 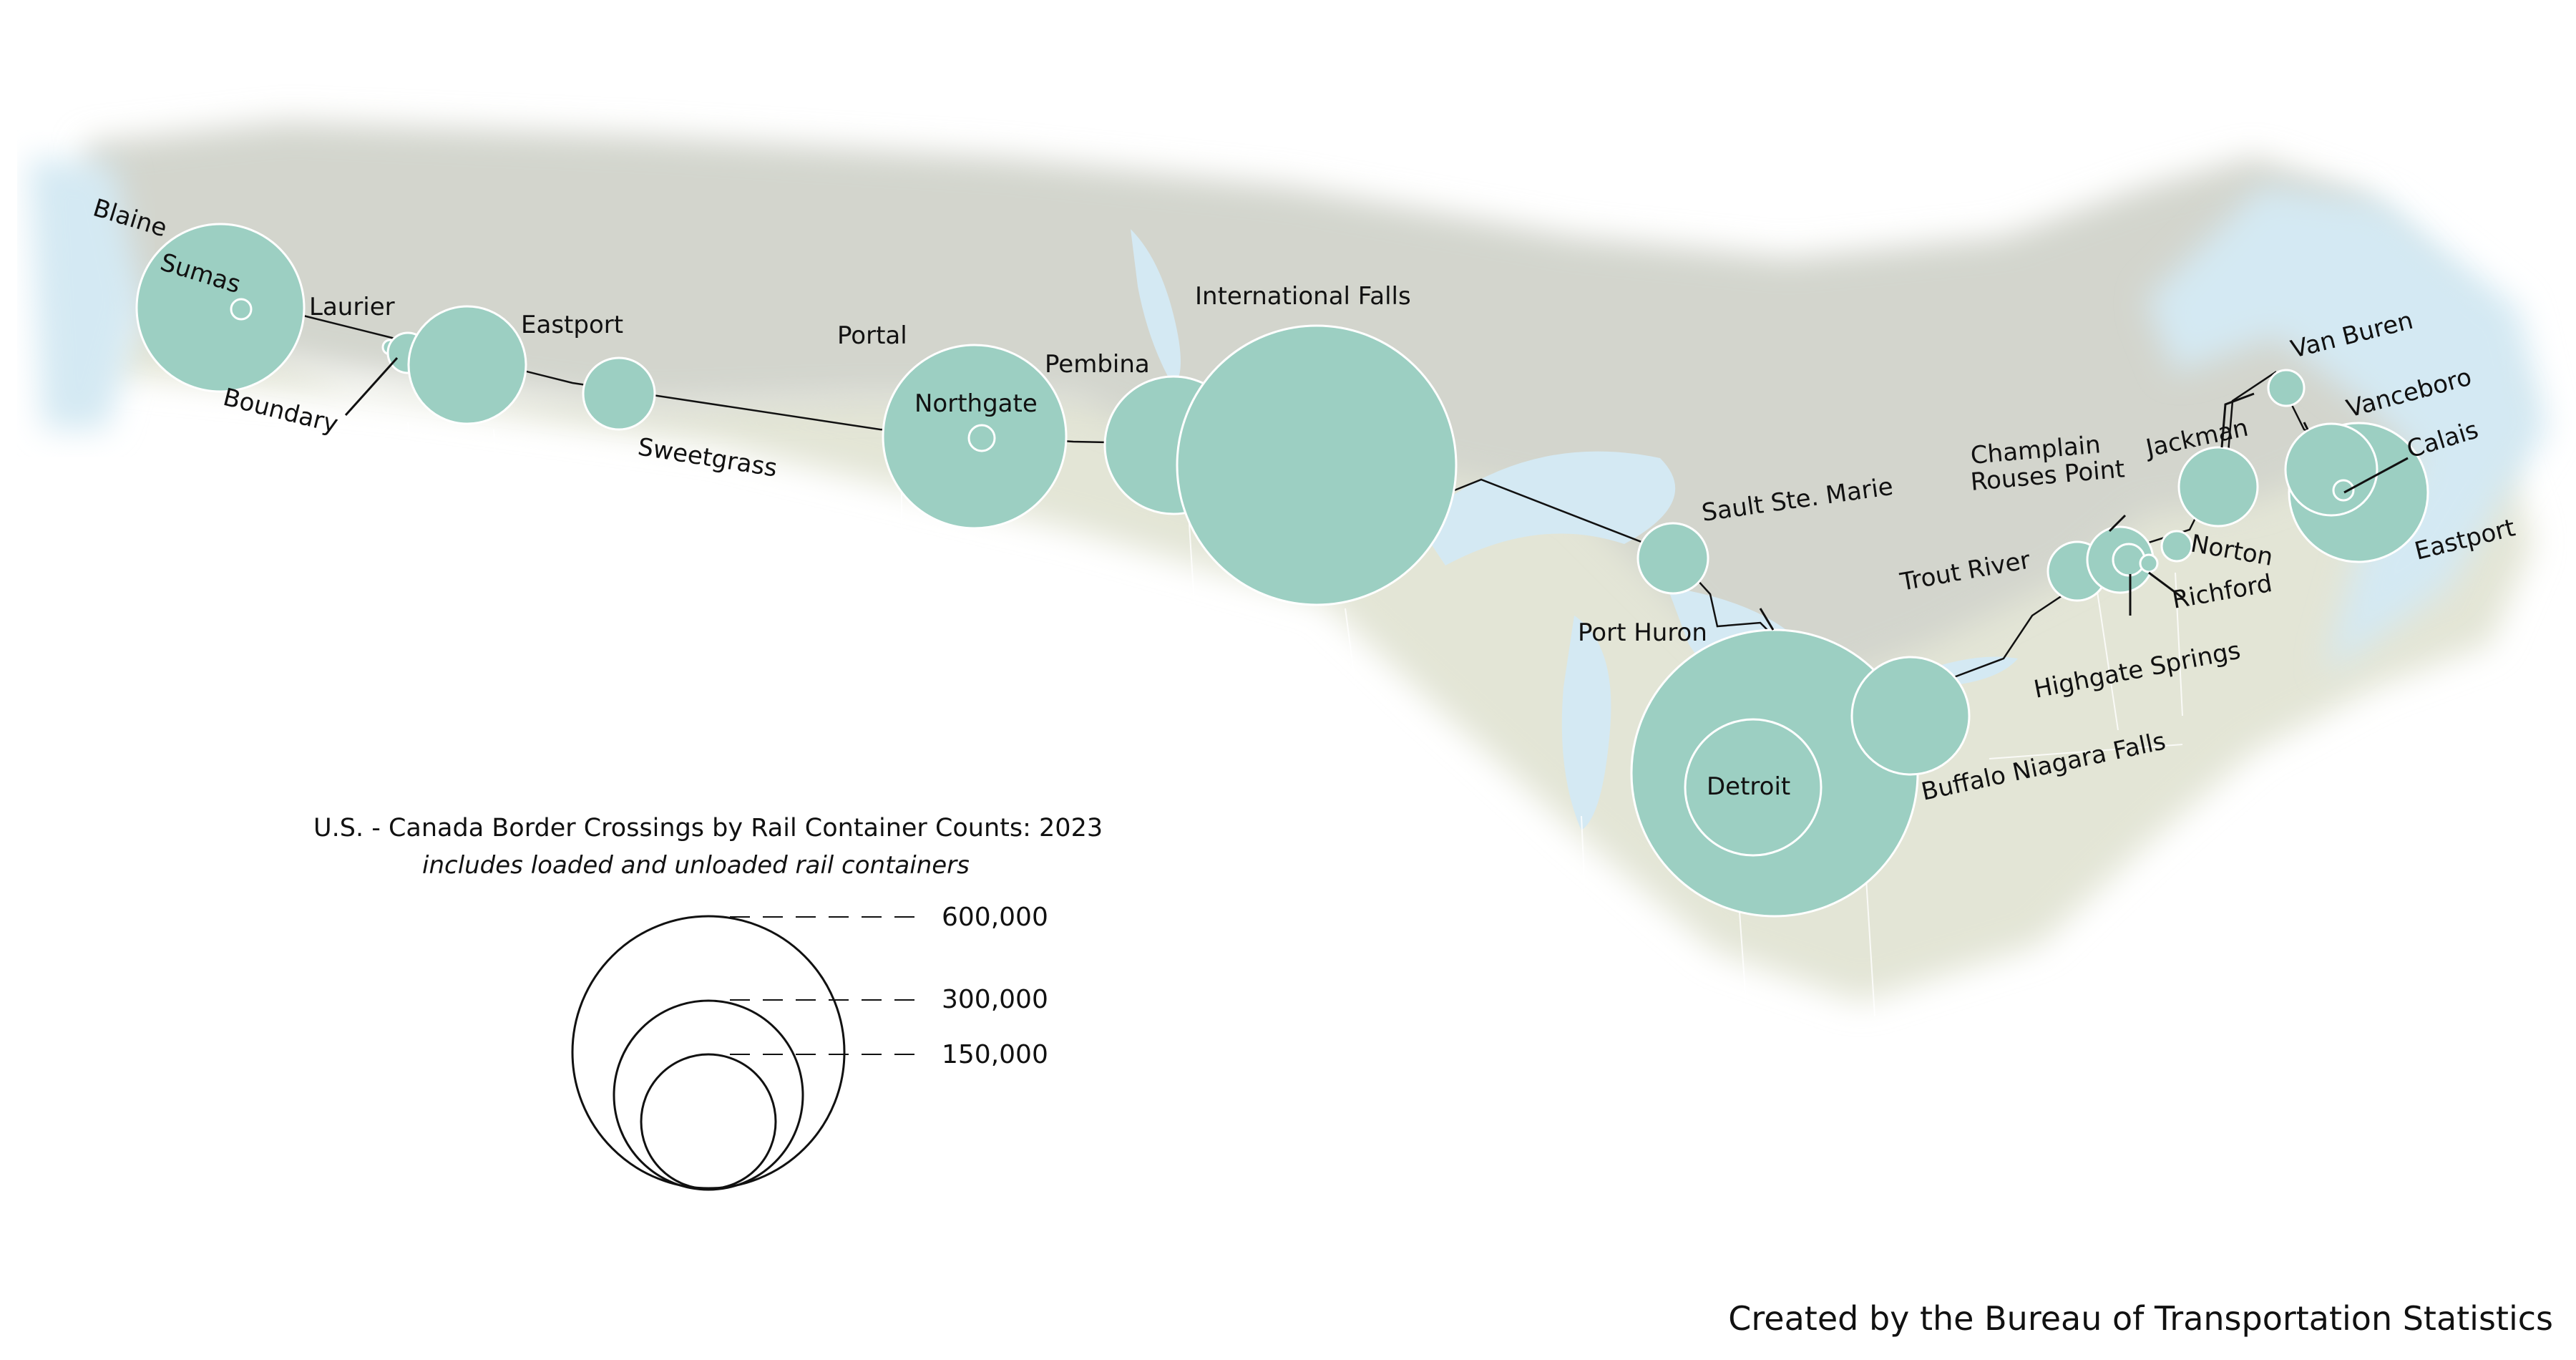 I want to click on label-portal: Portal, so click(x=872, y=335).